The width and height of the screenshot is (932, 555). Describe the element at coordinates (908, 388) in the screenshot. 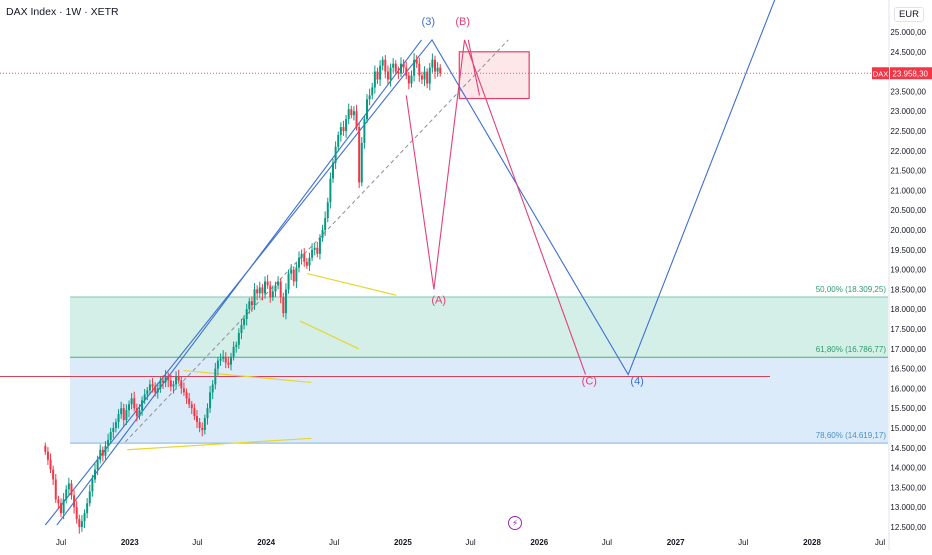

I see `price-tick-label: 16.000,00` at that location.